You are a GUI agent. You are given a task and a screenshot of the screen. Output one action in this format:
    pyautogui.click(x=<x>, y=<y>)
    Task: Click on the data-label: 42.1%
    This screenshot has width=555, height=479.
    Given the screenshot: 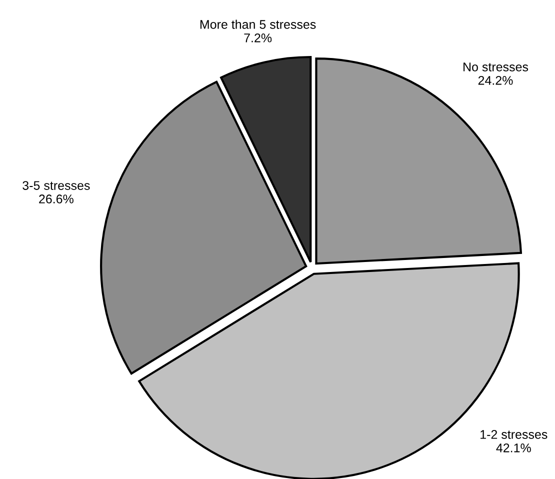 What is the action you would take?
    pyautogui.click(x=513, y=447)
    